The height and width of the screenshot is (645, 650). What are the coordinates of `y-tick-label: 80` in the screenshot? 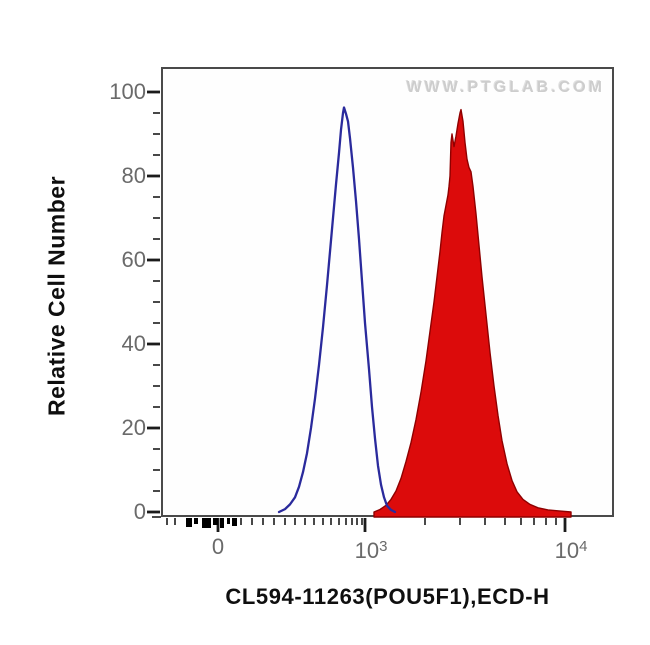 It's located at (133, 175).